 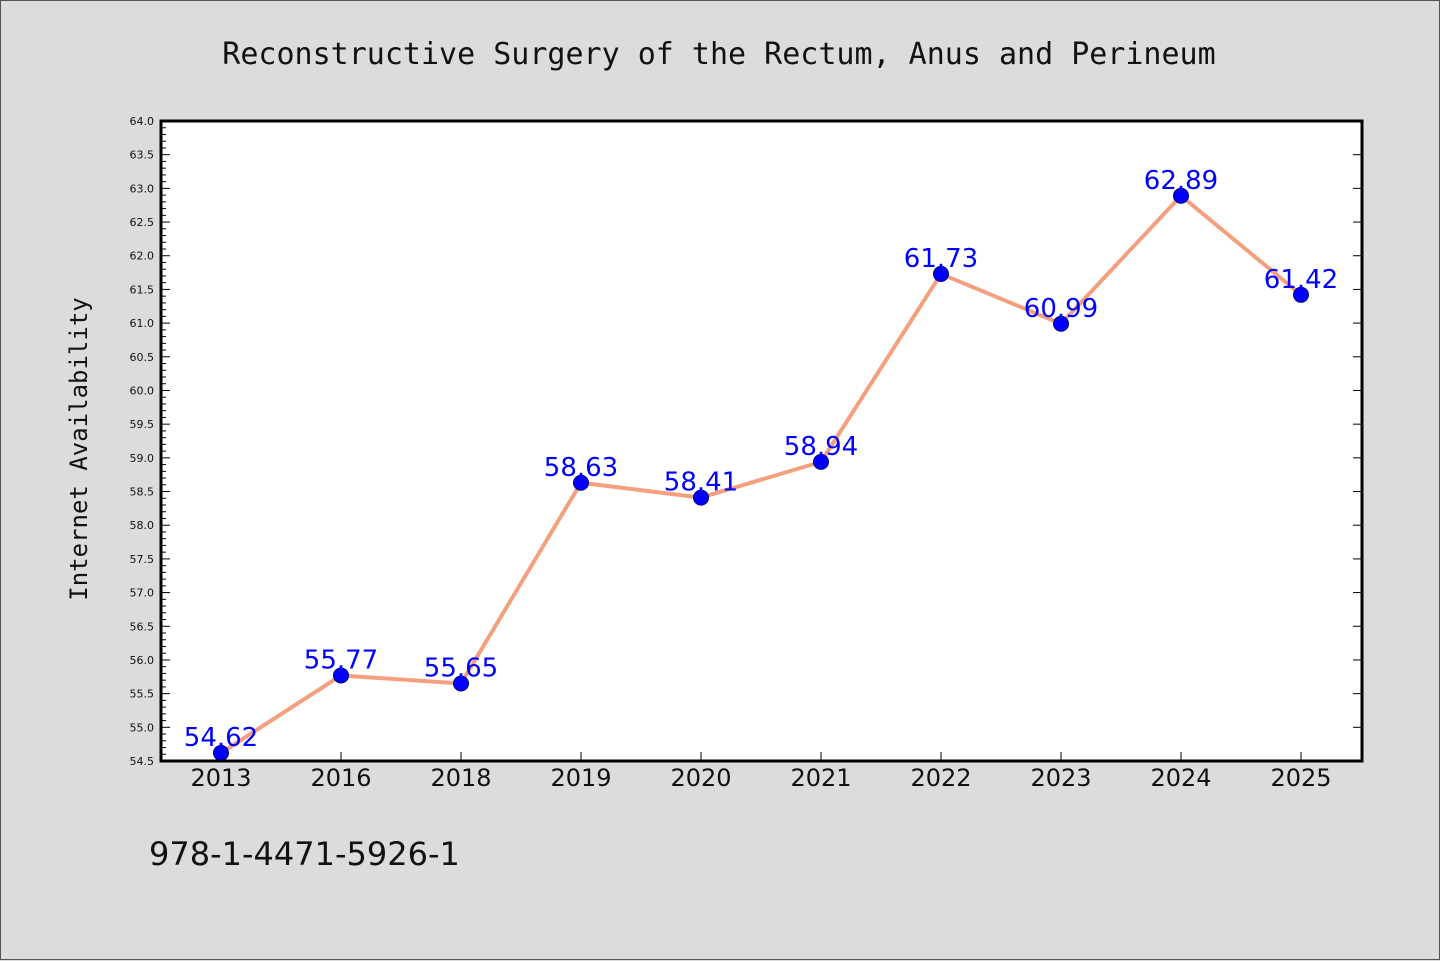 What do you see at coordinates (142, 626) in the screenshot?
I see `y-tick-label: 56.5` at bounding box center [142, 626].